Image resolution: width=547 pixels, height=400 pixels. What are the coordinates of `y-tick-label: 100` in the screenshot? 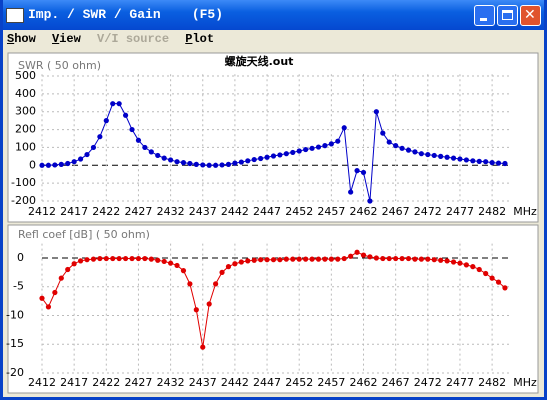 It's located at (25, 146).